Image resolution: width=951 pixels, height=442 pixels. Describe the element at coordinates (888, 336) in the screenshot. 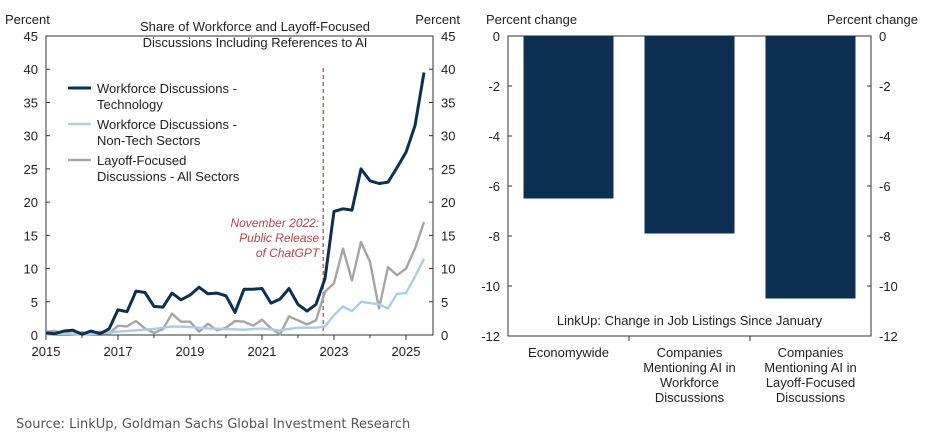

I see `right-y-tick-label: -12` at that location.